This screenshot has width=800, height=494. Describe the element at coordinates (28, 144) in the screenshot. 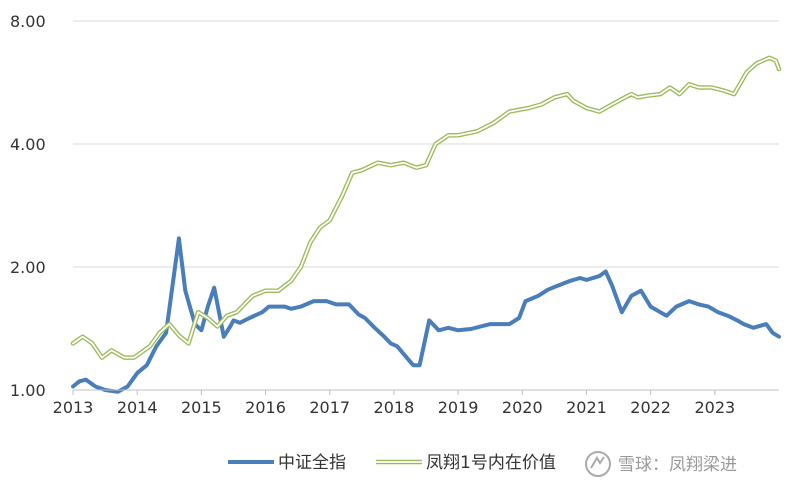

I see `y-tick-label-2: 4.00` at that location.